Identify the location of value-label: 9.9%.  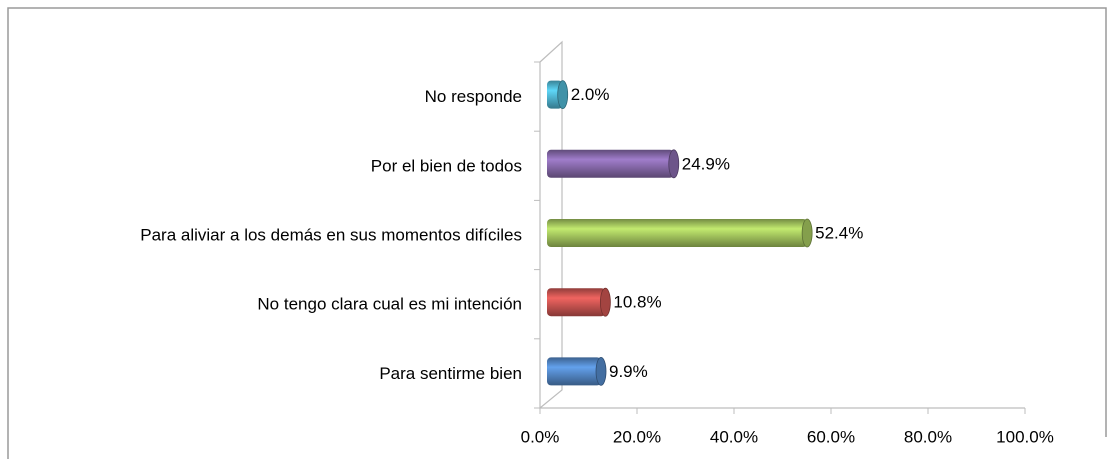
(628, 371).